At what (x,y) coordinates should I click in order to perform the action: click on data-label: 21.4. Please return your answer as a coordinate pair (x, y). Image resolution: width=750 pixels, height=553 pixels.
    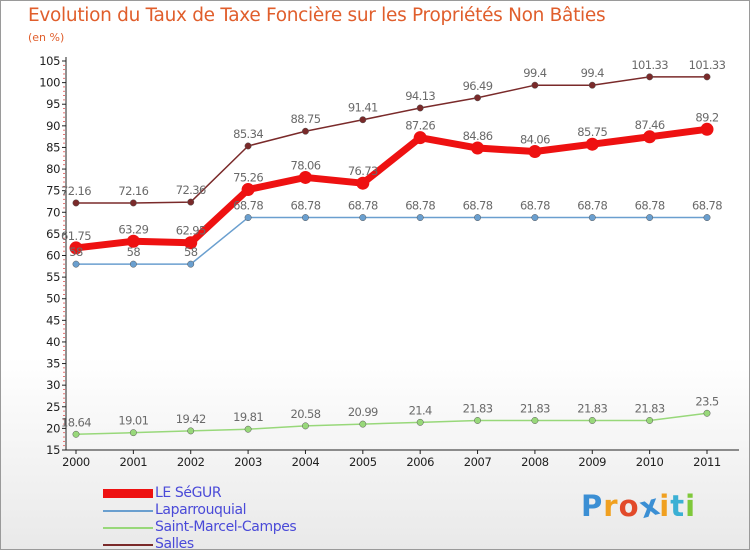
    Looking at the image, I should click on (420, 410).